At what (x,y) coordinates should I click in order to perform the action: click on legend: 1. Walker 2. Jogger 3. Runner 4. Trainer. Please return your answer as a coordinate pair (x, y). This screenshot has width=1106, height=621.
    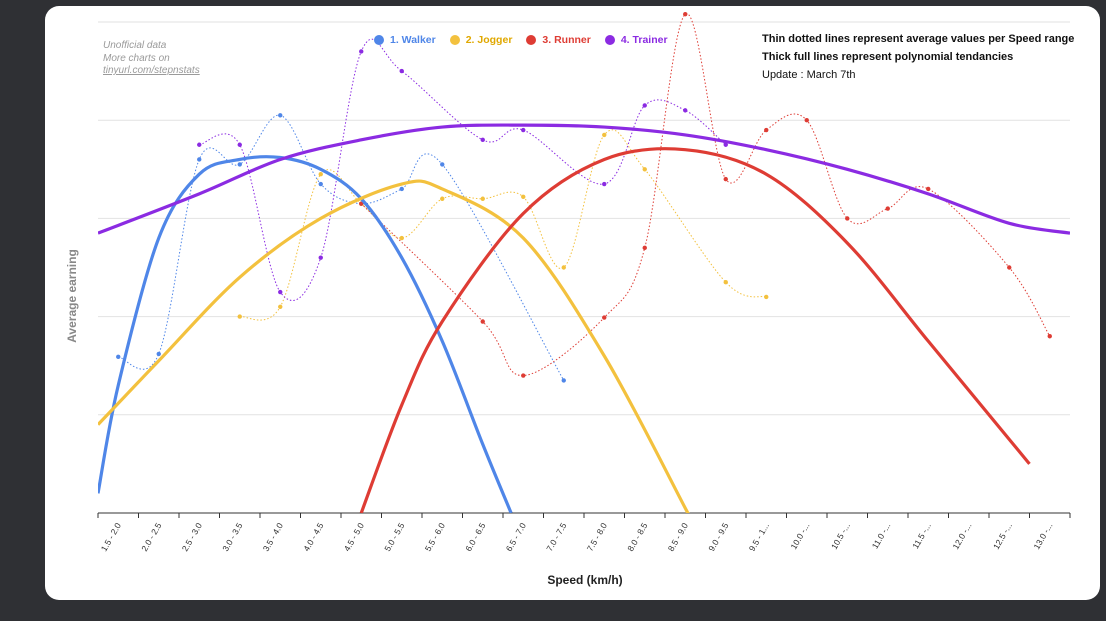
    Looking at the image, I should click on (521, 40).